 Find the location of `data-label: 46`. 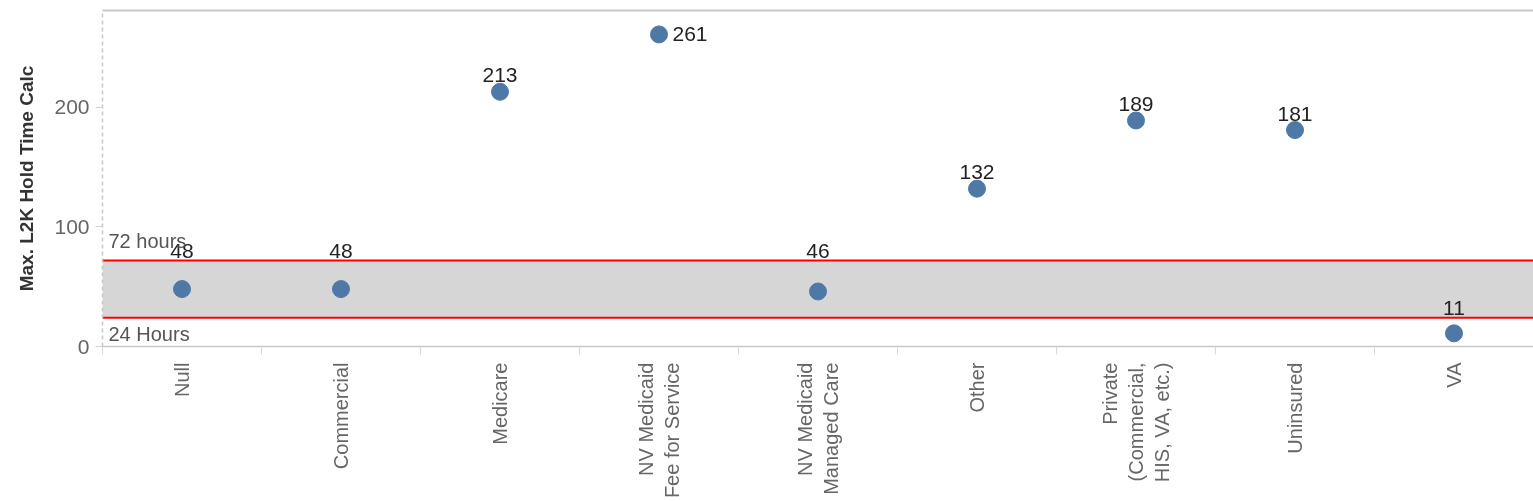

data-label: 46 is located at coordinates (818, 250).